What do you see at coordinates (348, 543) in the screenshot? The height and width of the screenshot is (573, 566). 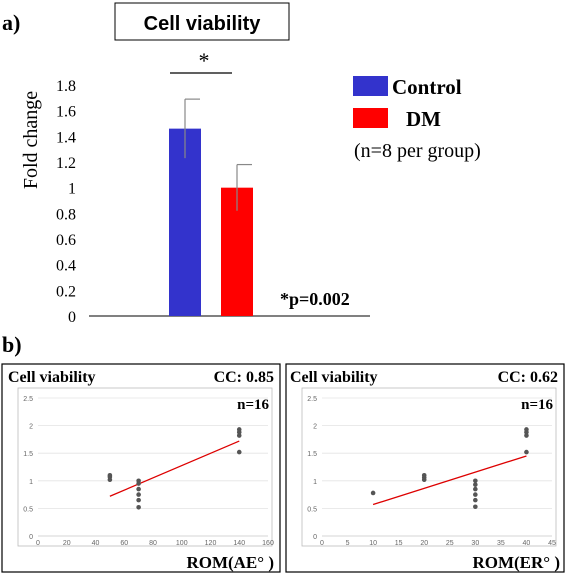 I see `x-tick-label: 5` at bounding box center [348, 543].